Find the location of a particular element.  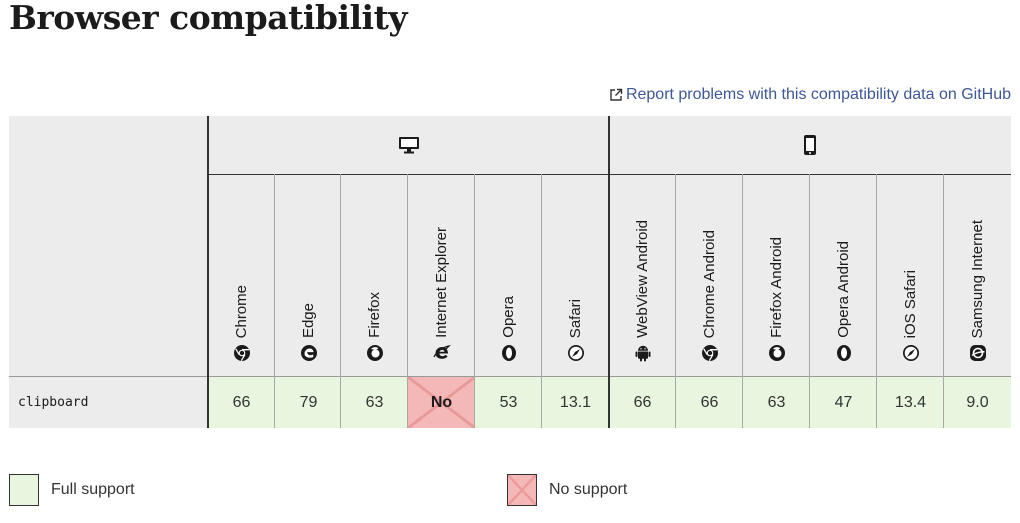

support-value: 53 is located at coordinates (508, 402).